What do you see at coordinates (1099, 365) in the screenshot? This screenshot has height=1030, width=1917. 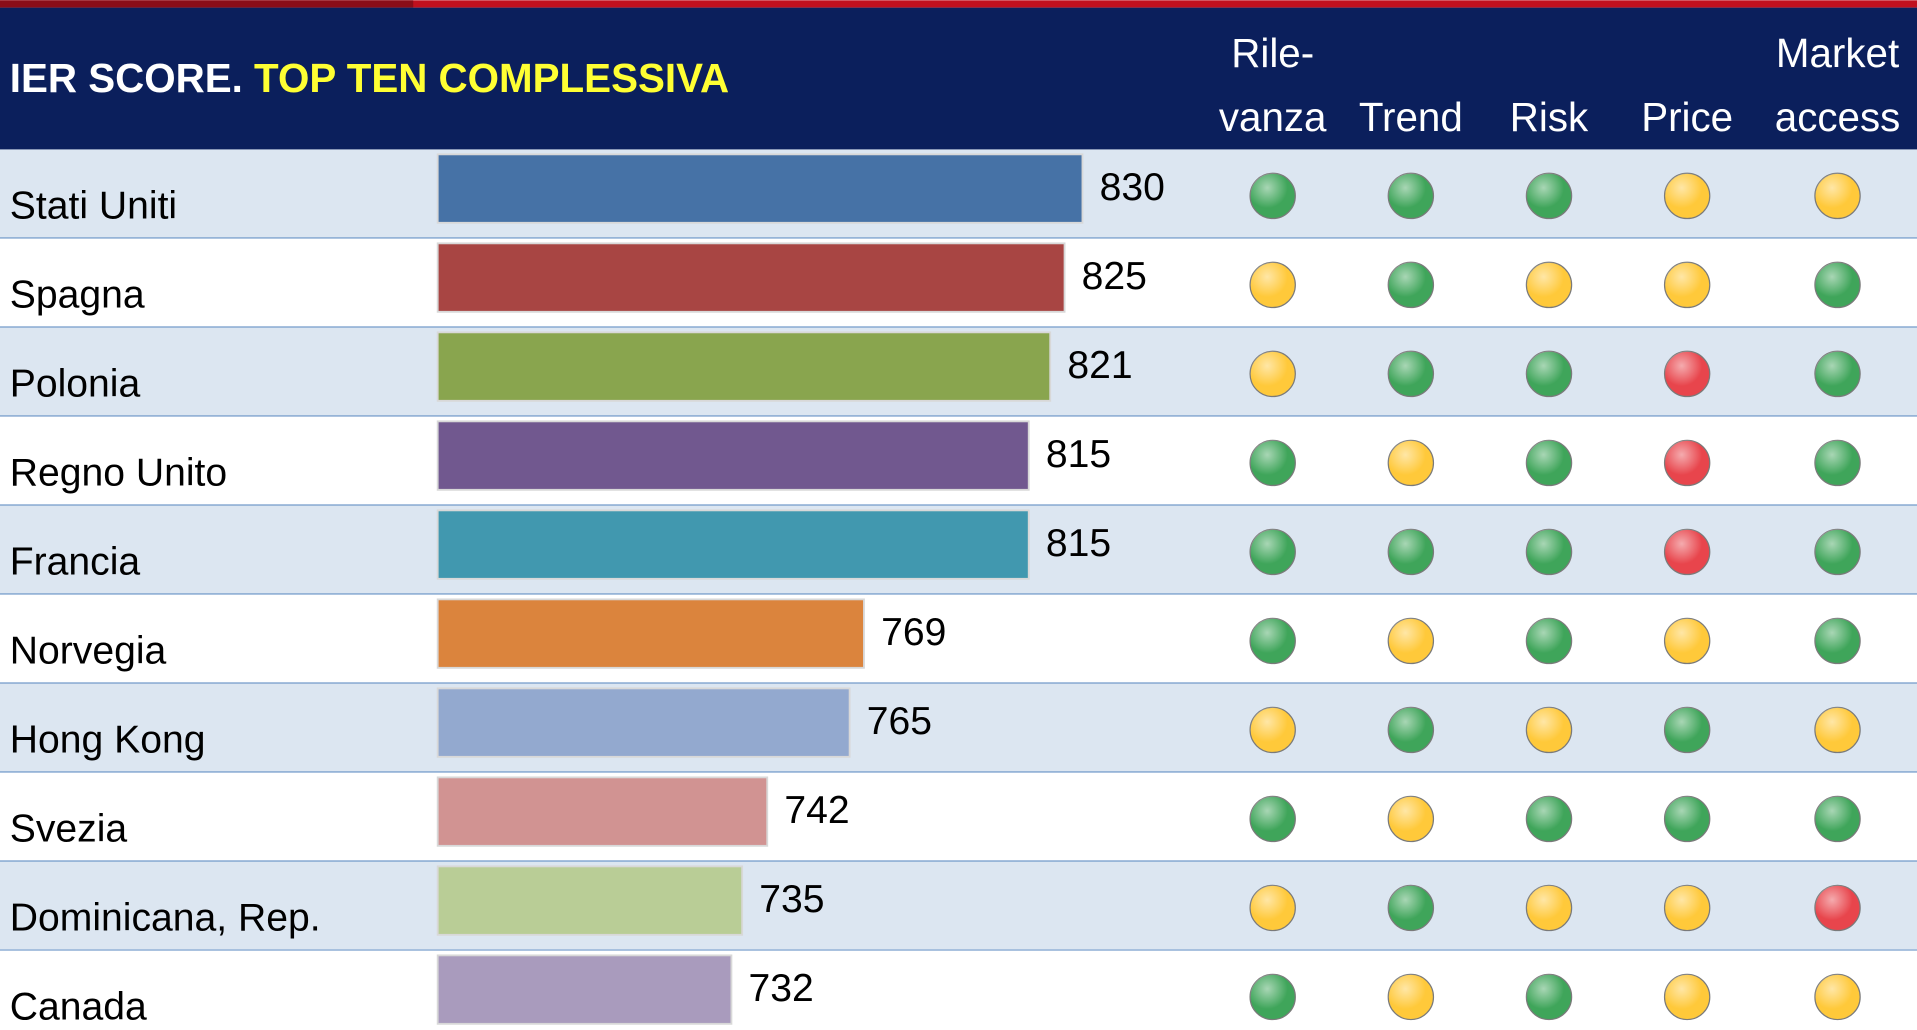 I see `value-label: 821` at bounding box center [1099, 365].